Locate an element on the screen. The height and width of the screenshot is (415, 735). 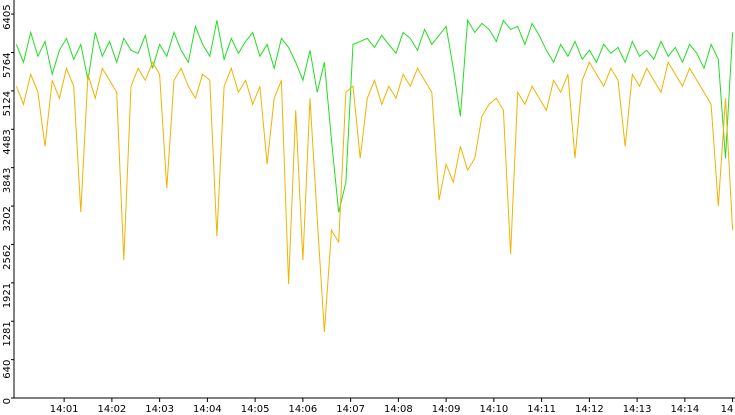
x-tick-label: 14 is located at coordinates (727, 409).